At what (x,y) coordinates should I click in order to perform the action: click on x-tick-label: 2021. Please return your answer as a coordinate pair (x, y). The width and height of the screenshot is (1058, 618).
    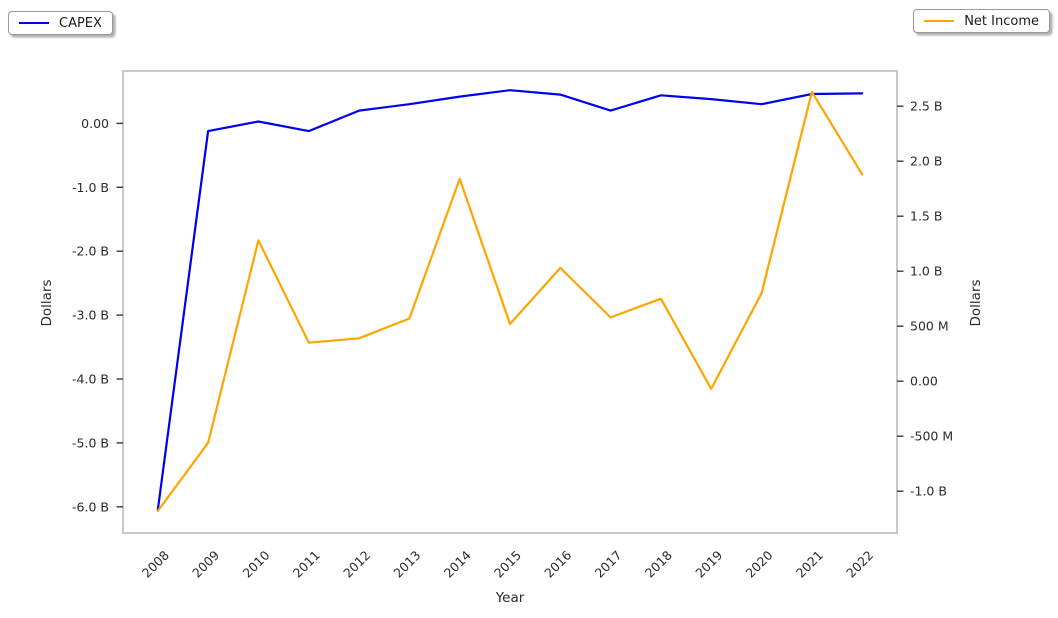
    Looking at the image, I should click on (809, 564).